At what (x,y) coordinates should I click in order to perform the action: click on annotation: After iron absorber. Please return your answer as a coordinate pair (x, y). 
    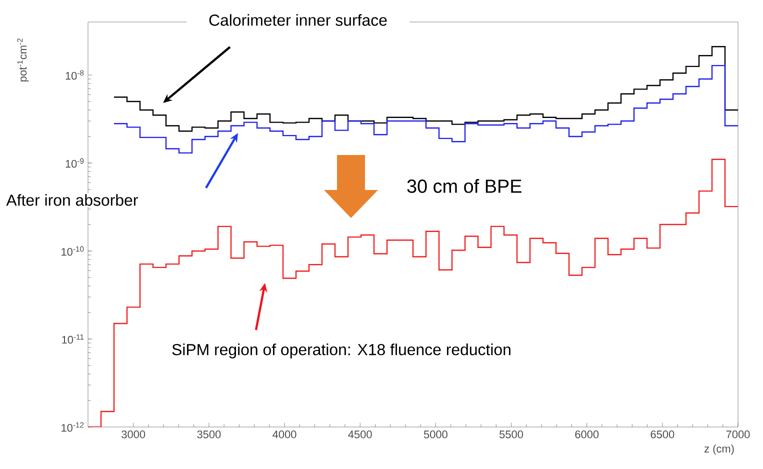
    Looking at the image, I should click on (72, 200).